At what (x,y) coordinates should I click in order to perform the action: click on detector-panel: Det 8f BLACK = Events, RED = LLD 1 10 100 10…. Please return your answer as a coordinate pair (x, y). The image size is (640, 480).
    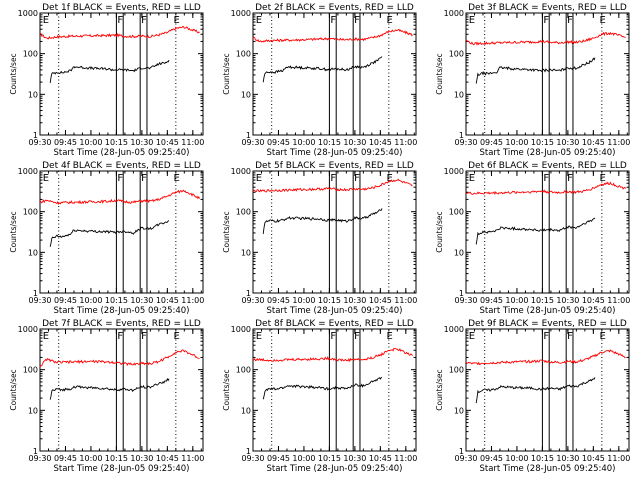
    Looking at the image, I should click on (319, 396).